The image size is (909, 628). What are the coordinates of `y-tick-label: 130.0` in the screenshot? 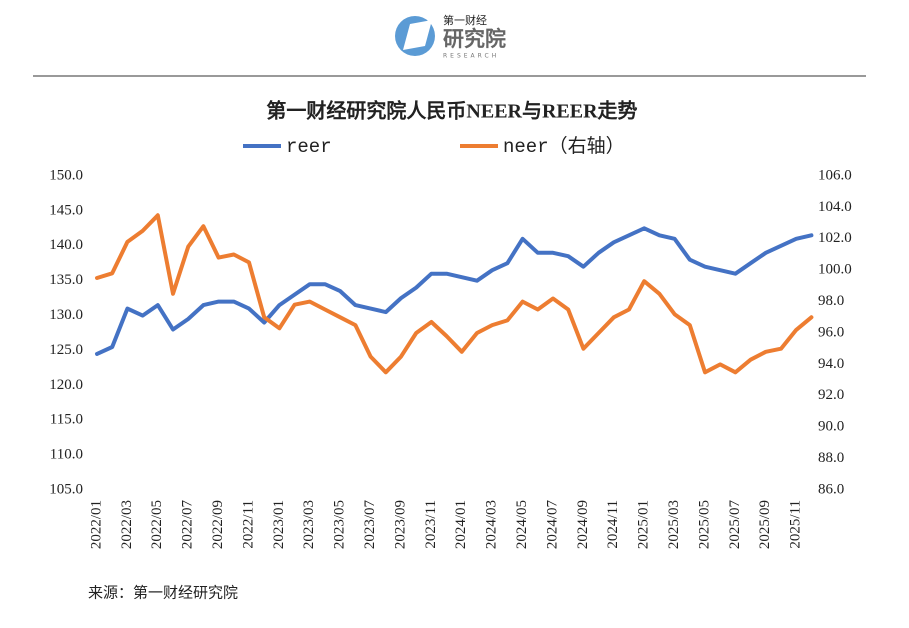 It's located at (66, 315).